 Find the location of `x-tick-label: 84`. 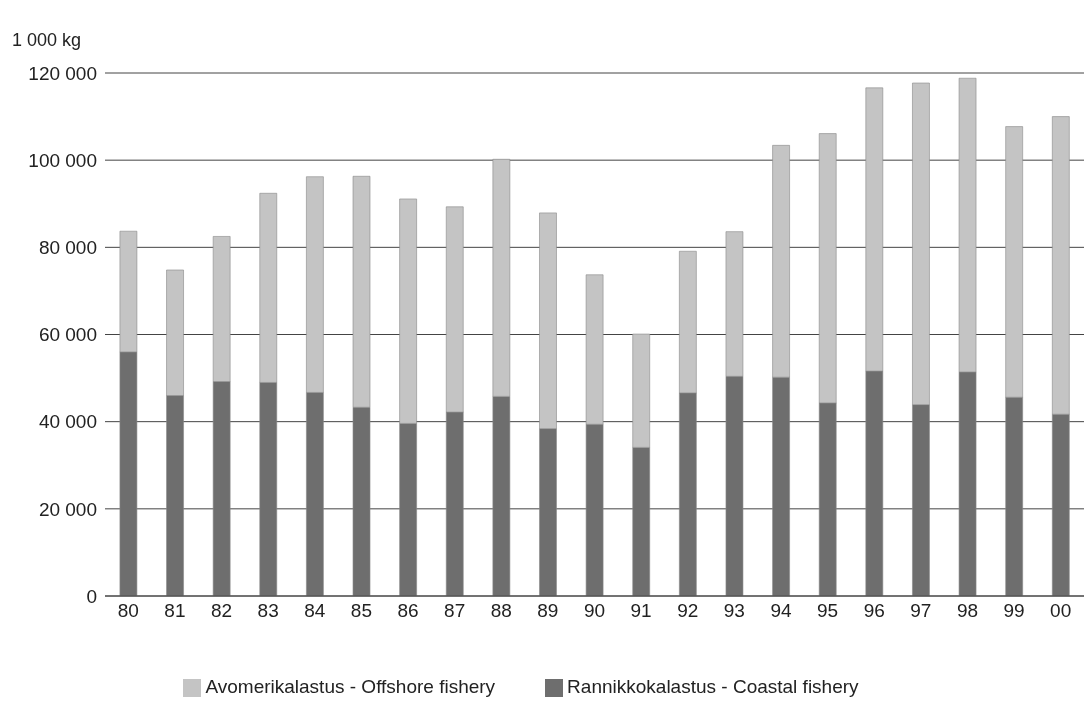

x-tick-label: 84 is located at coordinates (315, 611).